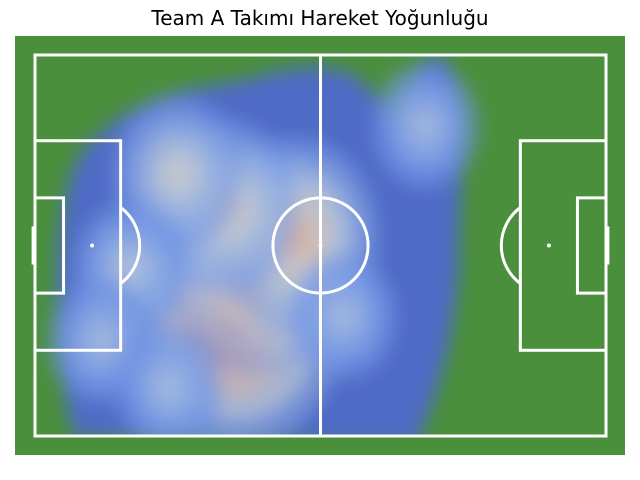 The image size is (640, 480). What do you see at coordinates (130, 245) in the screenshot?
I see `left-penalty-arc` at bounding box center [130, 245].